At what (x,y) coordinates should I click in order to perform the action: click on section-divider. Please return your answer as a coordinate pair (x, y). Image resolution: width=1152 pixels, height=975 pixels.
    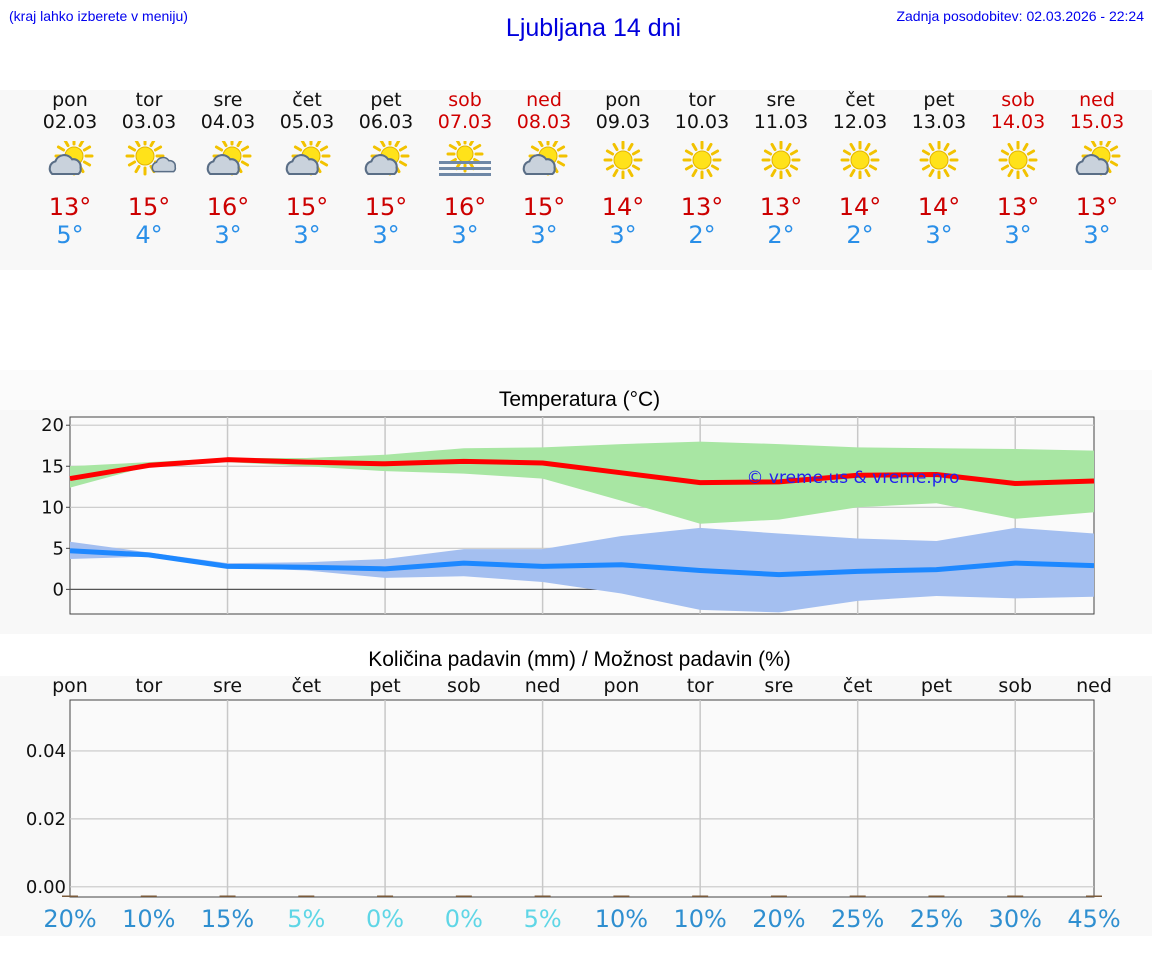
    Looking at the image, I should click on (576, 390).